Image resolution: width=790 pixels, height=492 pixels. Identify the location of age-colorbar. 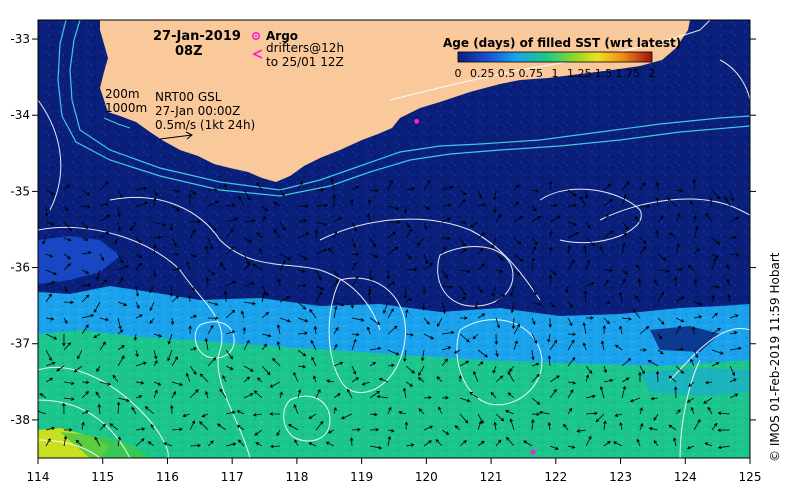
(555, 57).